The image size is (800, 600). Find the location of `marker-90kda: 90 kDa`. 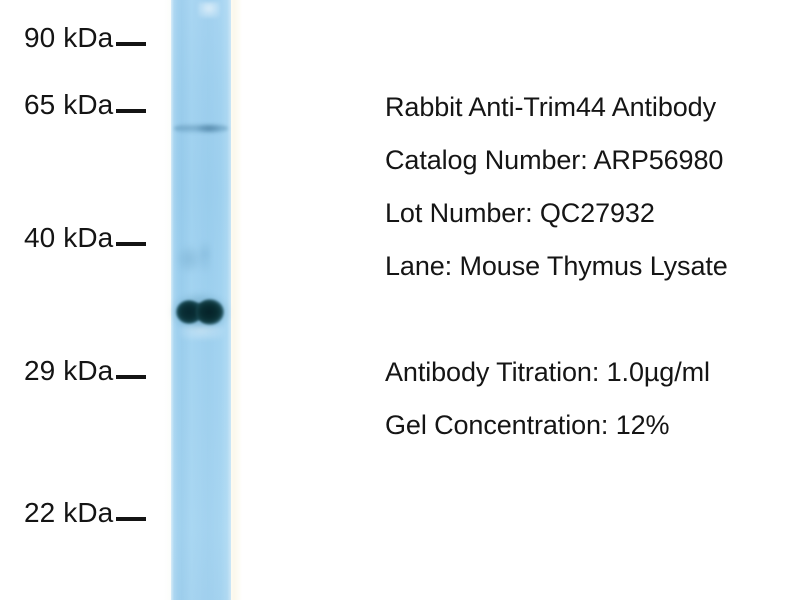

marker-90kda: 90 kDa is located at coordinates (85, 38).